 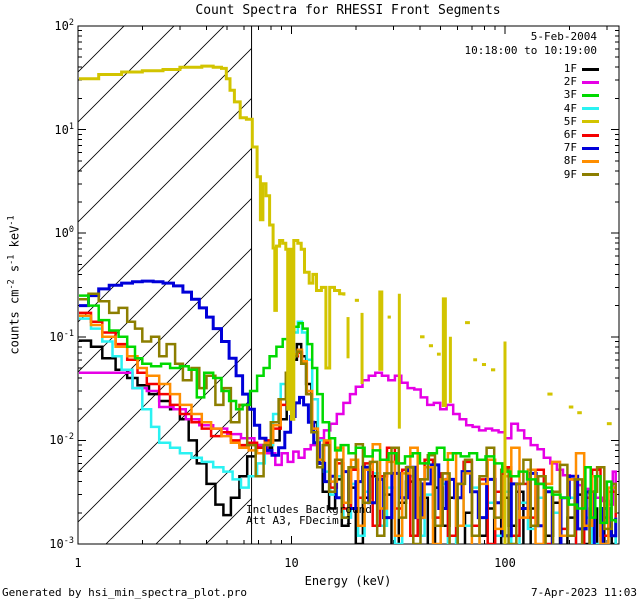 What do you see at coordinates (348, 10) in the screenshot?
I see `page-title: Count Spectra for RHESSI Front Segments` at bounding box center [348, 10].